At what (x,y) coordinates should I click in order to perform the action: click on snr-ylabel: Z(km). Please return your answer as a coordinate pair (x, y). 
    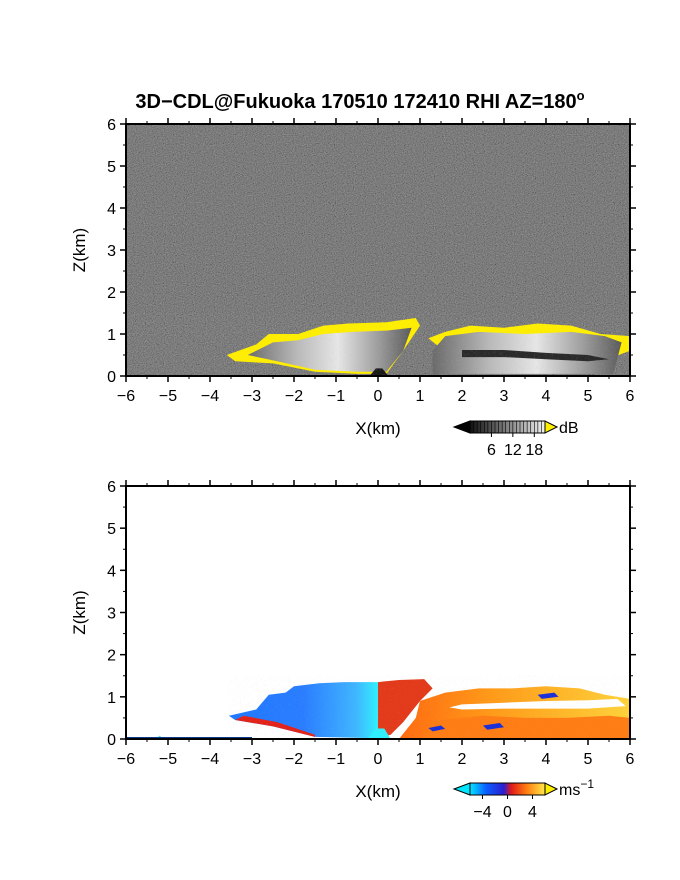
    Looking at the image, I should click on (79, 250).